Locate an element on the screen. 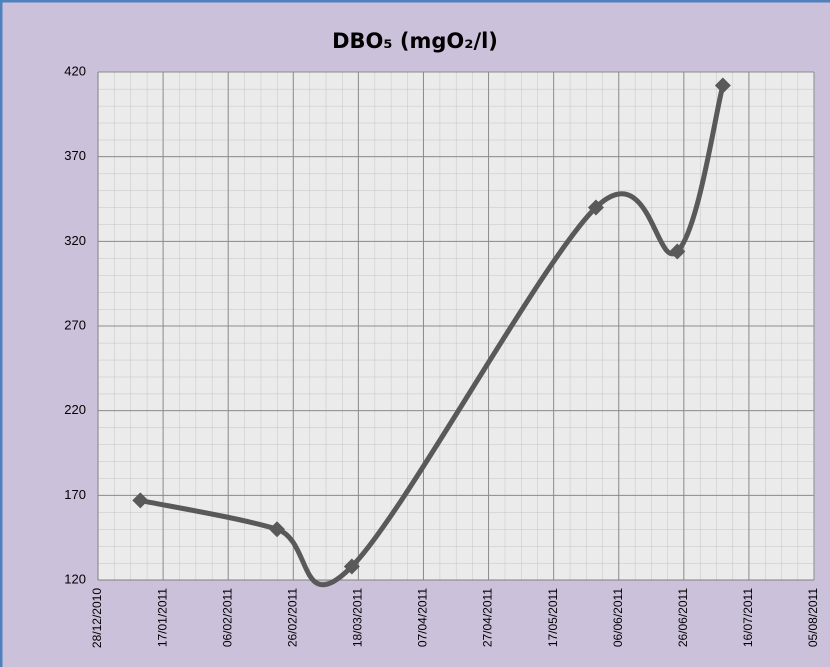 The image size is (830, 667). y-tick-label: 170 is located at coordinates (75, 494).